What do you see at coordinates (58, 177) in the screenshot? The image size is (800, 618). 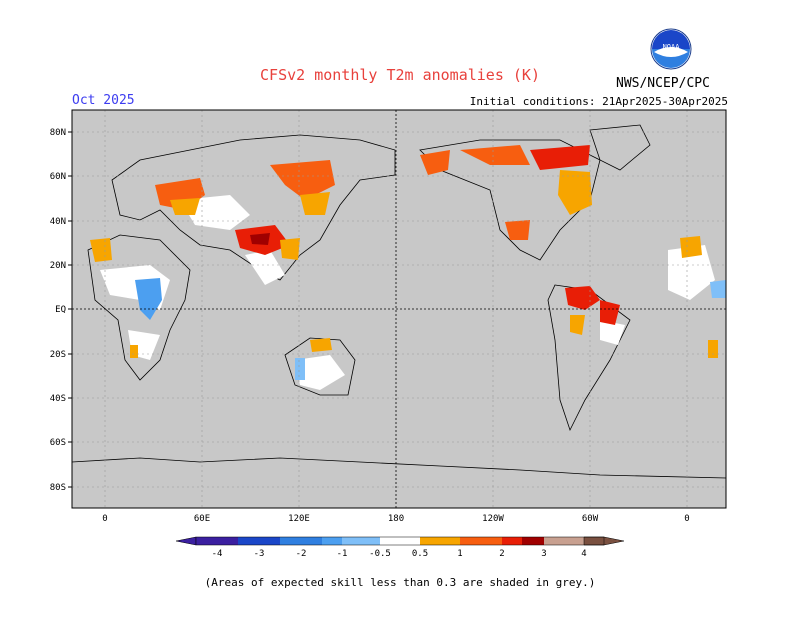 I see `lat-label-60n: 60N` at bounding box center [58, 177].